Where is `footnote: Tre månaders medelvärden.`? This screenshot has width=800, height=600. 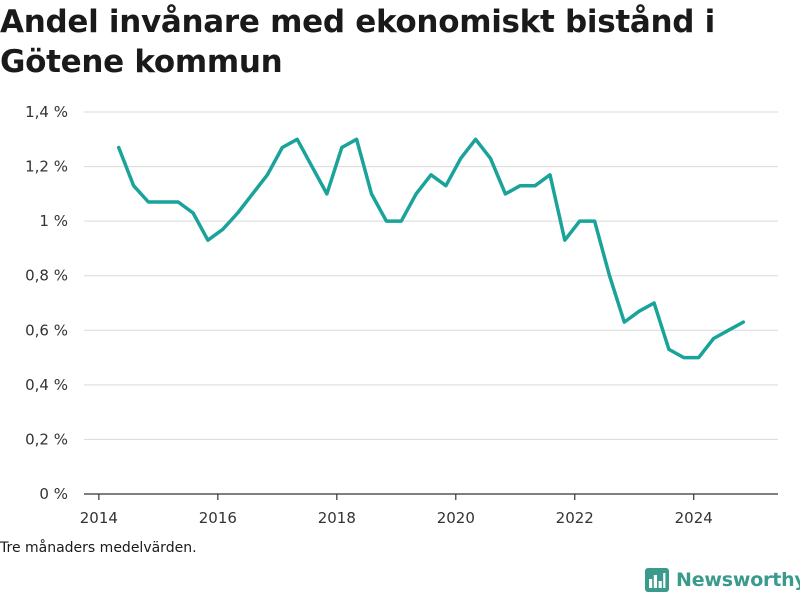 footnote: Tre månaders medelvärden. is located at coordinates (98, 548).